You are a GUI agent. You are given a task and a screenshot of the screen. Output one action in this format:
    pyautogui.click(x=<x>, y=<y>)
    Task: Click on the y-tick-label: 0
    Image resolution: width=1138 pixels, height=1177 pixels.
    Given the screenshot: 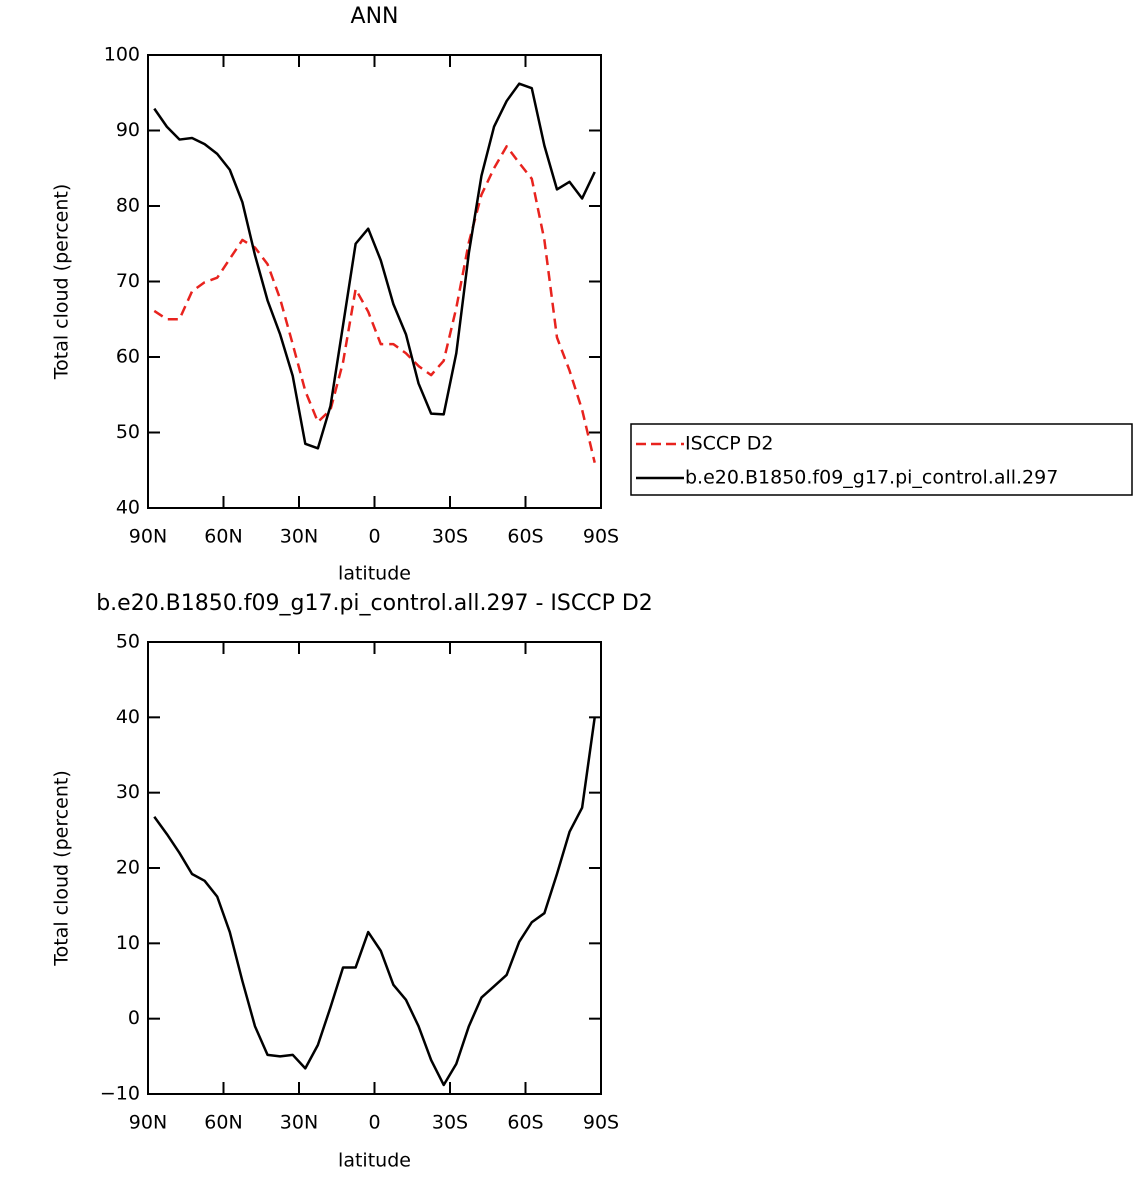 What is the action you would take?
    pyautogui.click(x=134, y=1018)
    